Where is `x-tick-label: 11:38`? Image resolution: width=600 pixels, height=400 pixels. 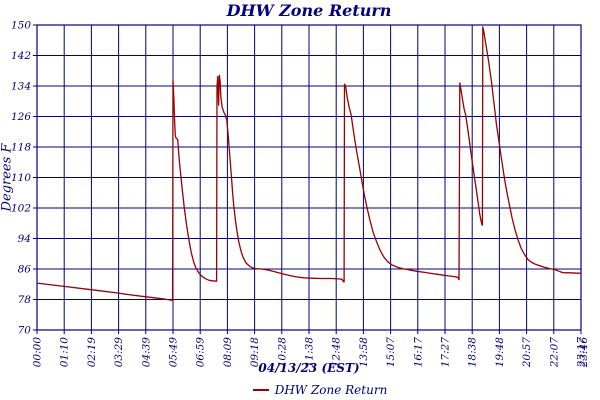 x-tick-label: 11:38 is located at coordinates (310, 352).